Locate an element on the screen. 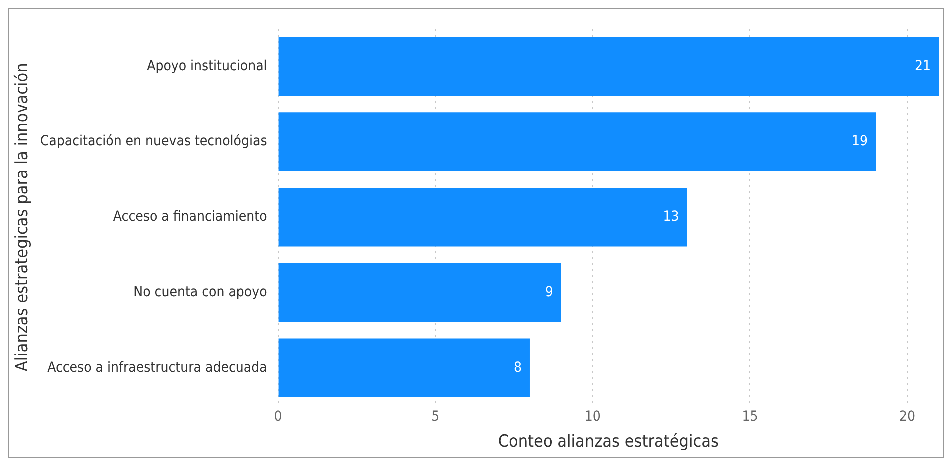 This screenshot has height=466, width=952. data-label: 19 is located at coordinates (860, 142).